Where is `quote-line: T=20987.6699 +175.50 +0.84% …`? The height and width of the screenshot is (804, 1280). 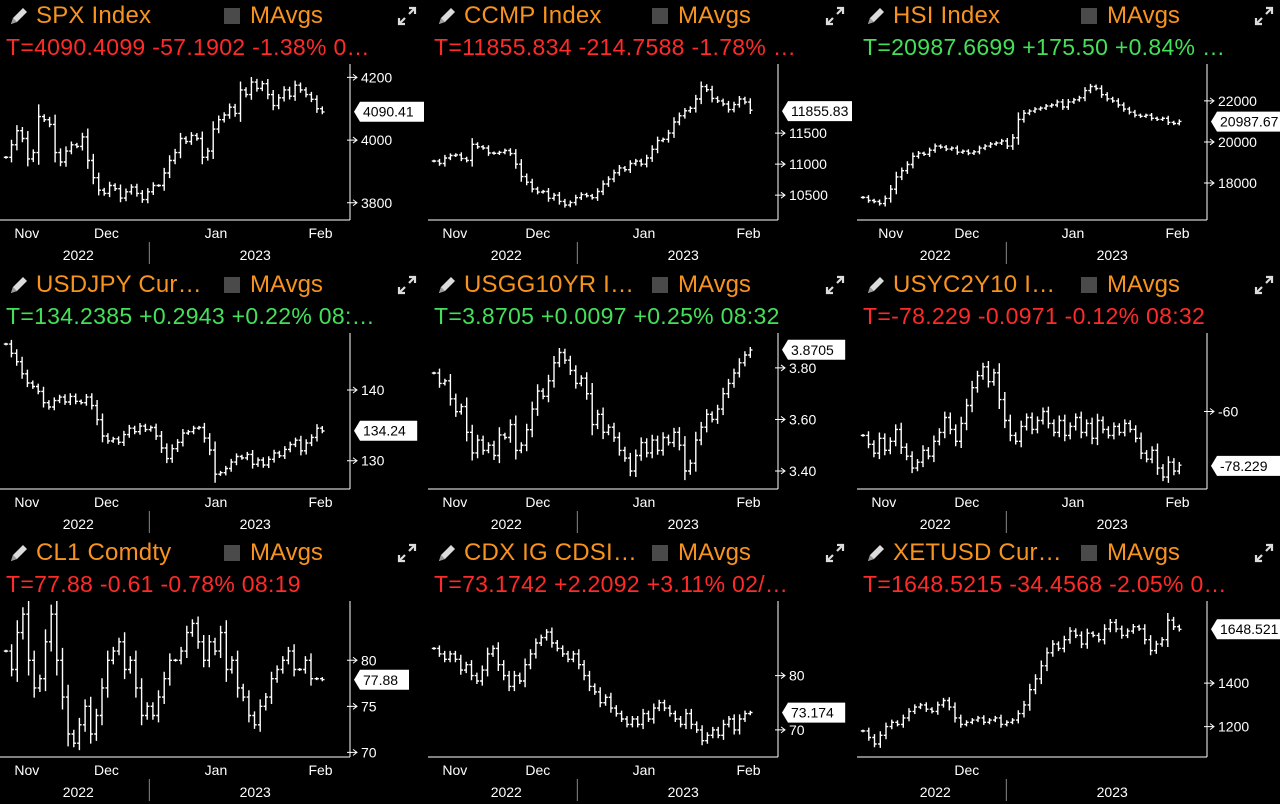
quote-line: T=20987.6699 +175.50 +0.84% … is located at coordinates (1044, 47).